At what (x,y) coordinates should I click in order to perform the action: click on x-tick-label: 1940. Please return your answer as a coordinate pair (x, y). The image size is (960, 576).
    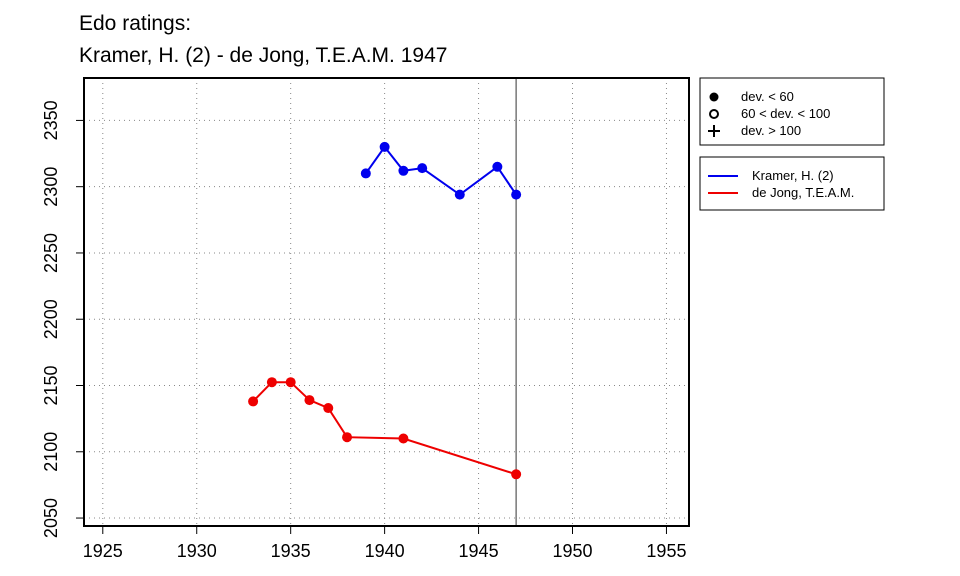
    Looking at the image, I should click on (385, 551).